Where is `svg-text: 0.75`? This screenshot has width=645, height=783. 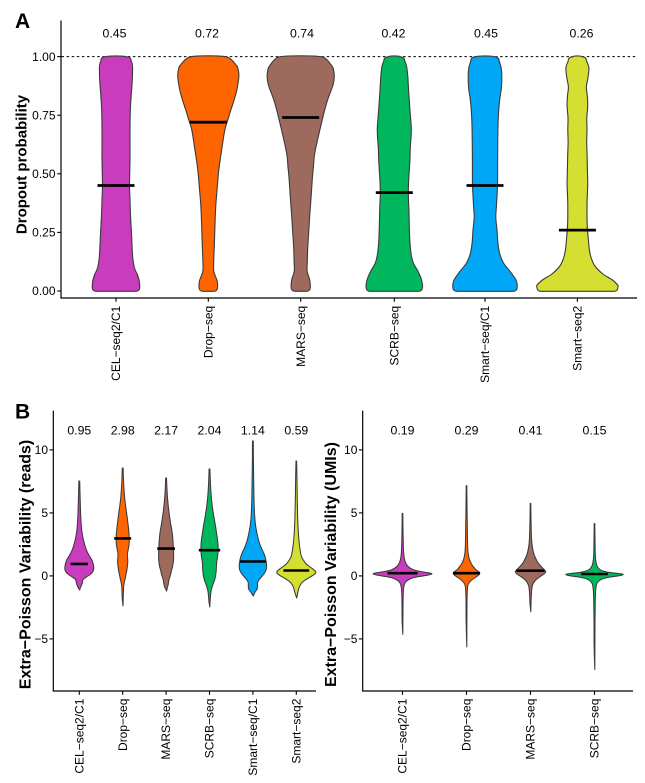 svg-text: 0.75 is located at coordinates (44, 115).